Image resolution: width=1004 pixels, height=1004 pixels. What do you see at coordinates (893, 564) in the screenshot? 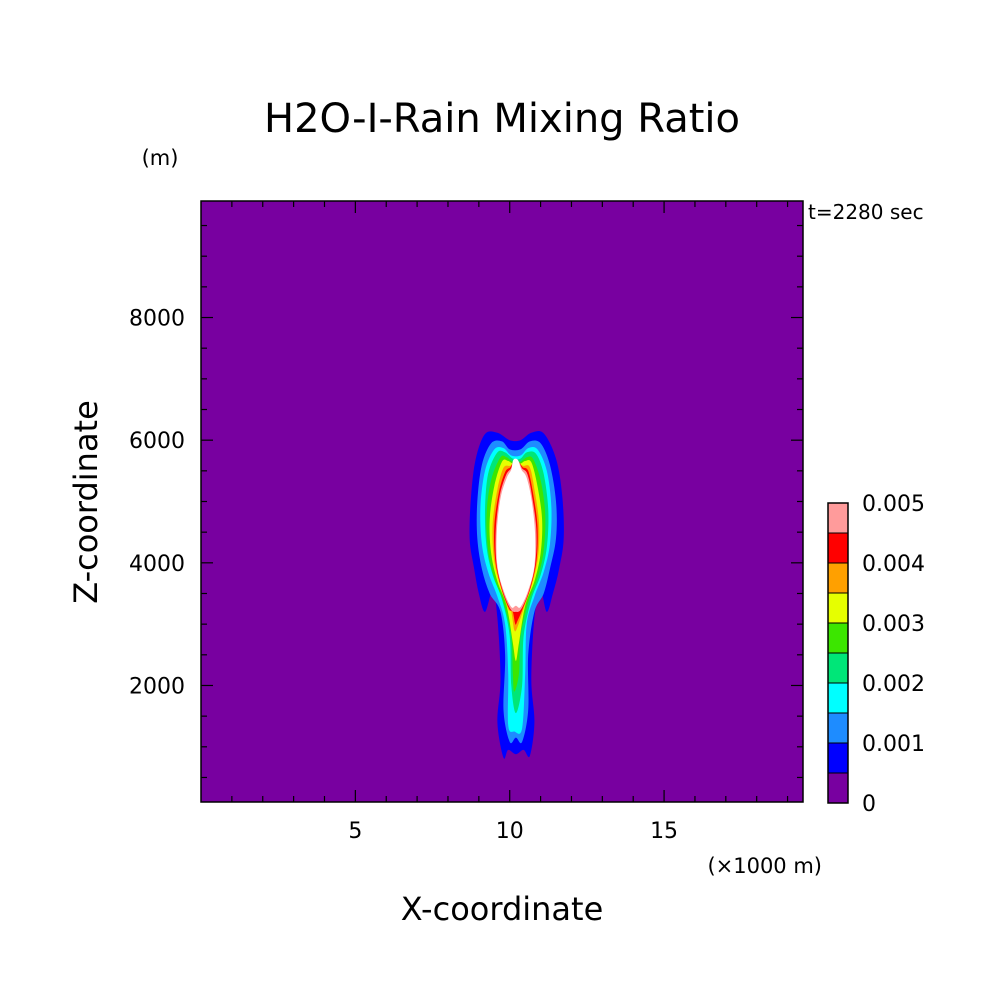
I see `colorbar-label: 0.004` at bounding box center [893, 564].